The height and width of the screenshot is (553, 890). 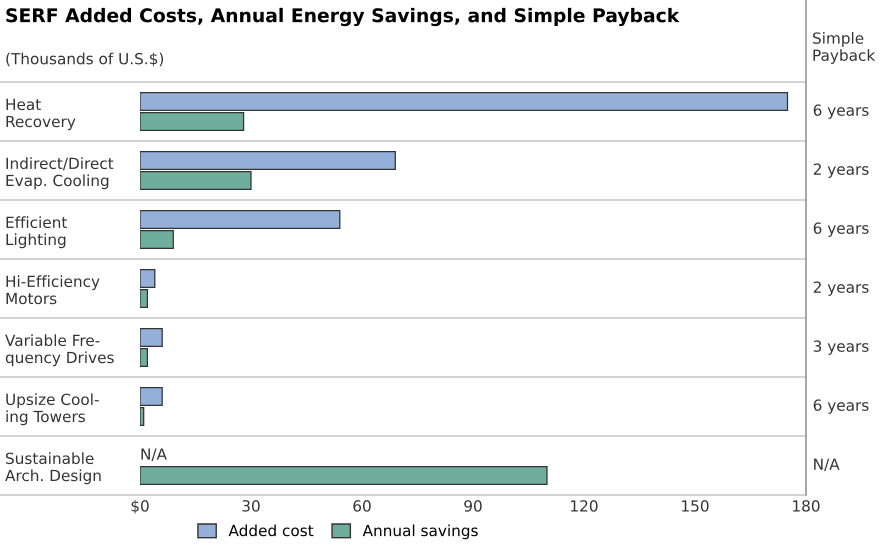 I want to click on text: 3 years, so click(x=841, y=347).